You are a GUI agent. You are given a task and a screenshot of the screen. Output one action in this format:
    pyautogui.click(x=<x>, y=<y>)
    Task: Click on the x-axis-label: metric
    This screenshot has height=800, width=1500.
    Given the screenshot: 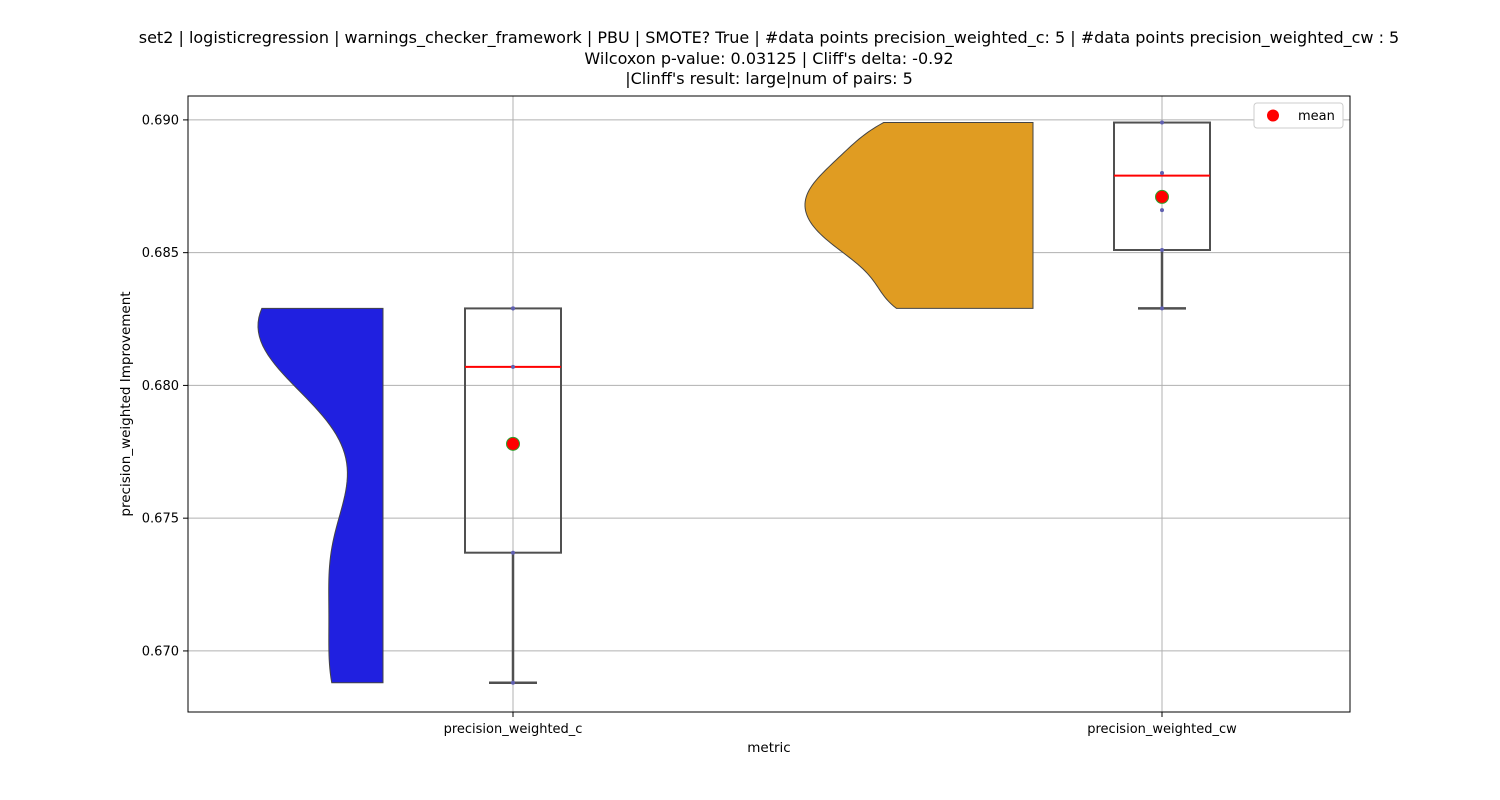 What is the action you would take?
    pyautogui.click(x=768, y=748)
    